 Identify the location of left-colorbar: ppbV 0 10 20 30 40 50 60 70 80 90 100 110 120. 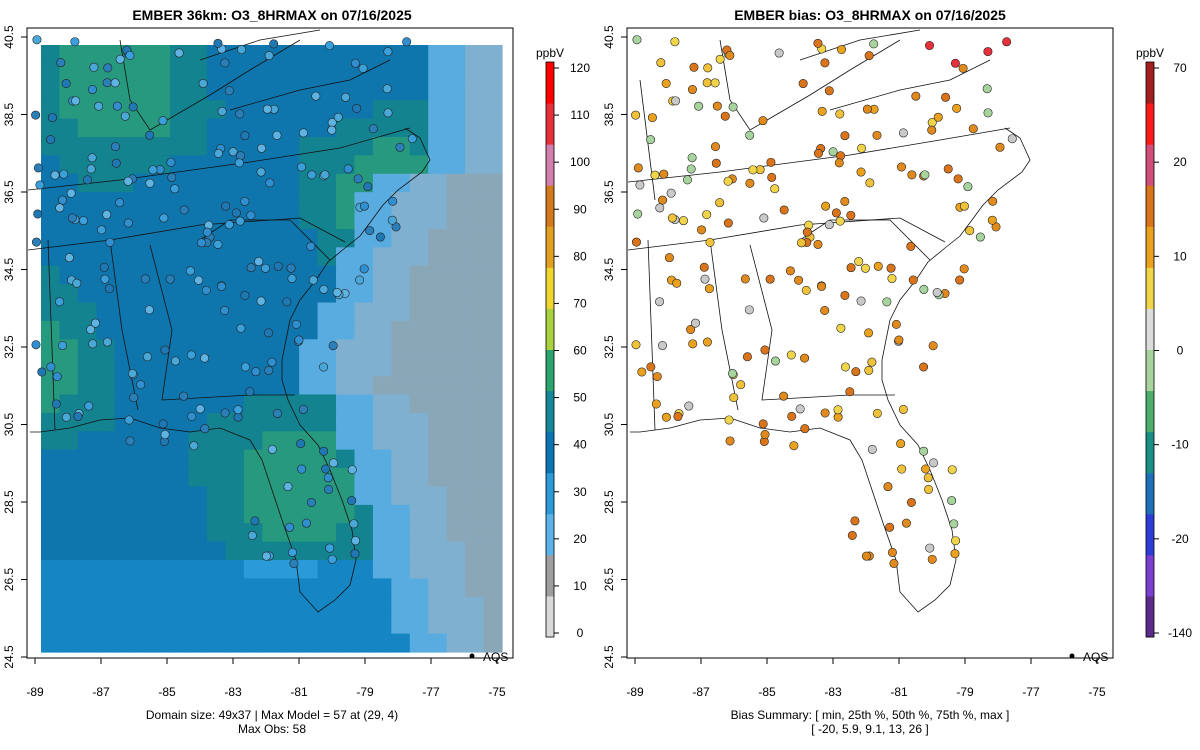
(563, 343).